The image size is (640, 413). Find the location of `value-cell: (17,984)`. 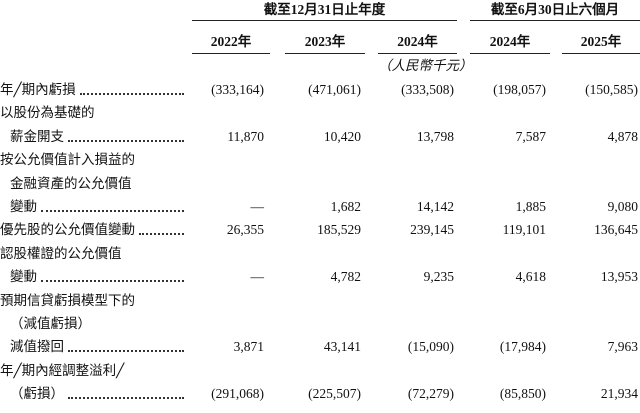

value-cell: (17,984) is located at coordinates (522, 347).